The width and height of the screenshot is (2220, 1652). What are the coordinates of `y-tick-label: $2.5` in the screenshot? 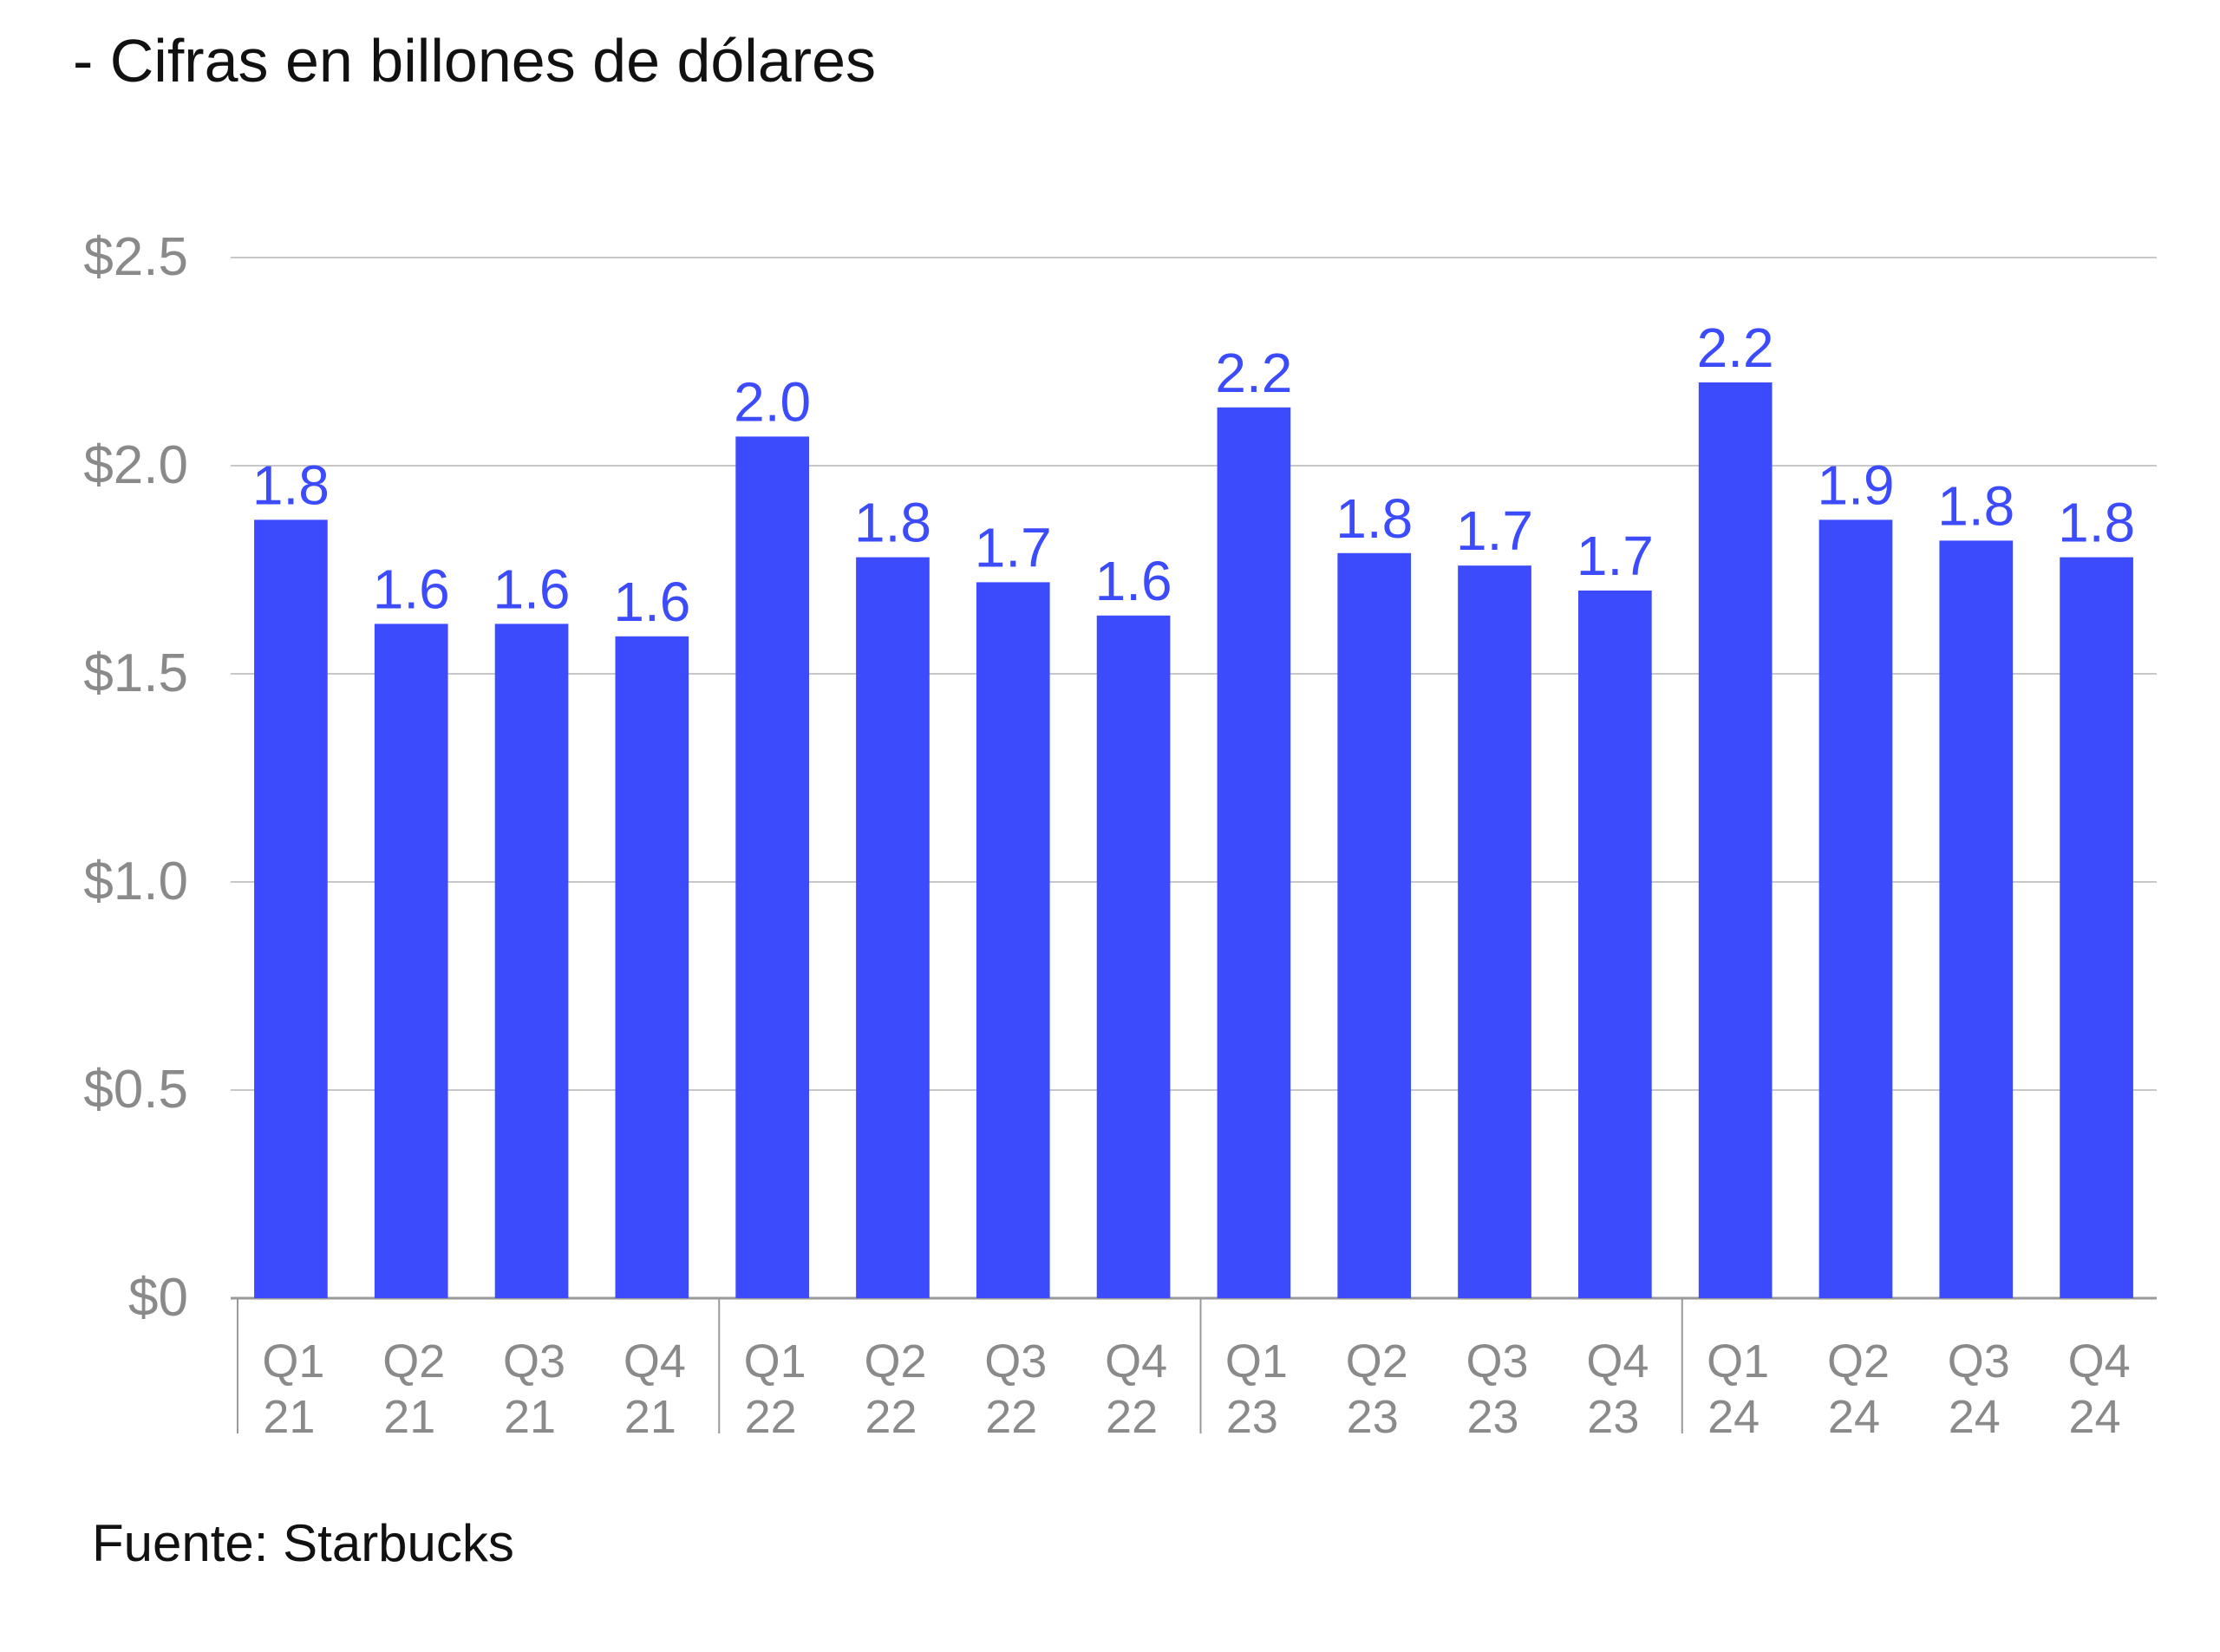 It's located at (135, 257).